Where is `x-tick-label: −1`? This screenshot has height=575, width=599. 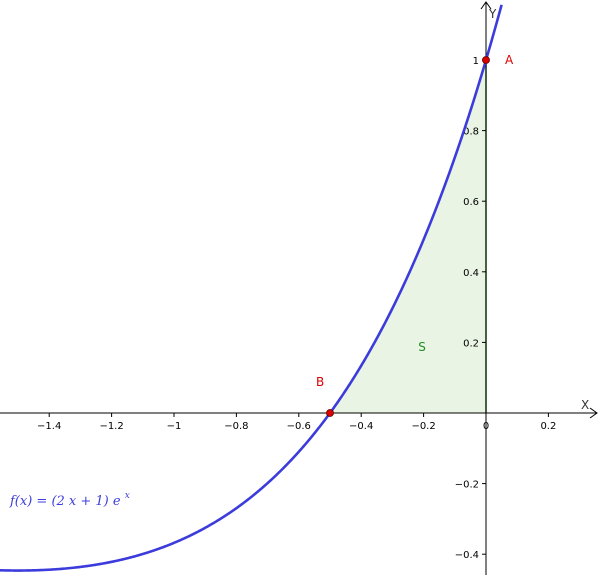
x-tick-label: −1 is located at coordinates (174, 426).